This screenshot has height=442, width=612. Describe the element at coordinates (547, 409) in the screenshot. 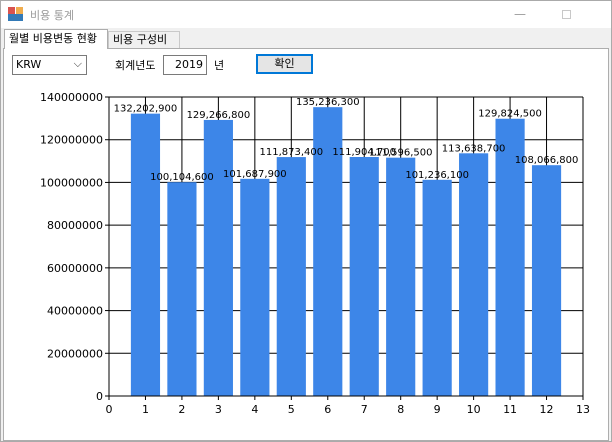

I see `x-tick-label: 12` at that location.